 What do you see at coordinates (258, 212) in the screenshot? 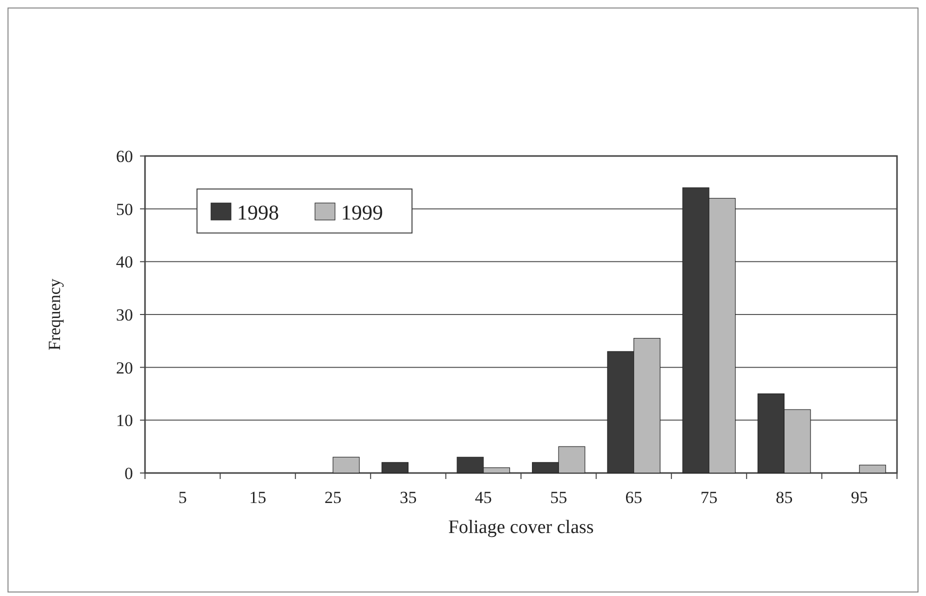
I see `legend-label: 1998` at bounding box center [258, 212].